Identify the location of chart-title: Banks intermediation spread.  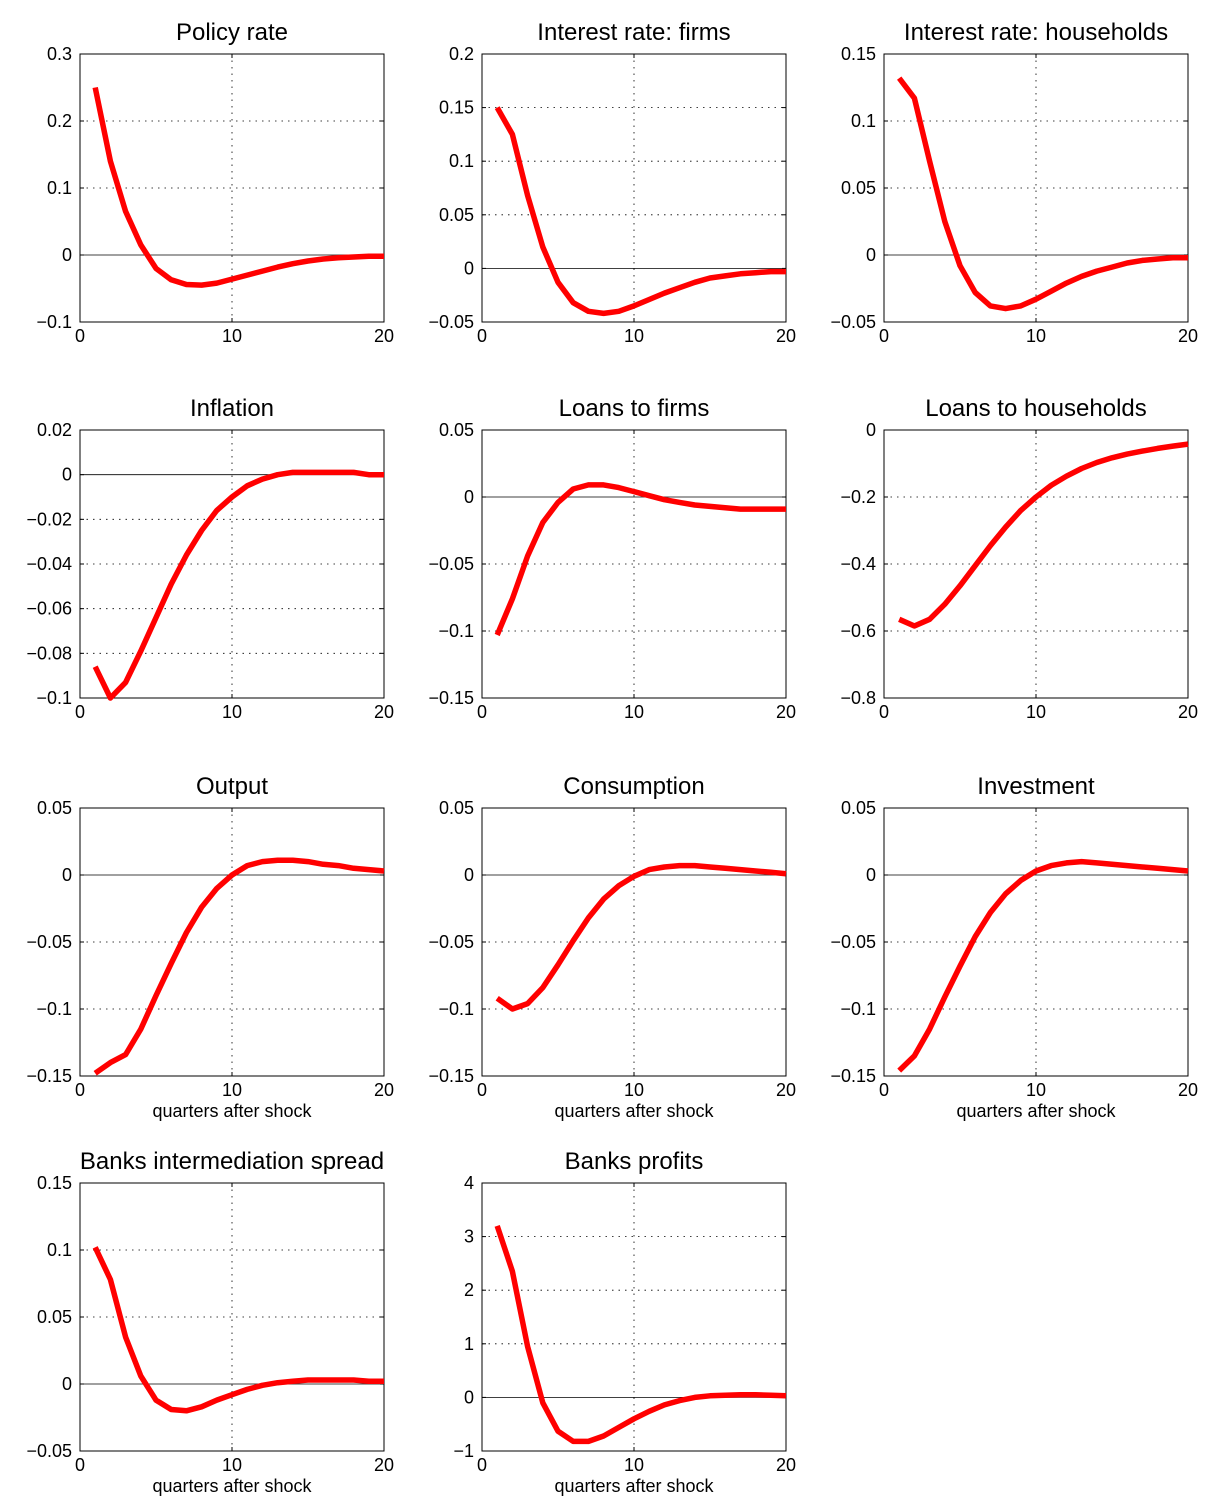
(232, 1161).